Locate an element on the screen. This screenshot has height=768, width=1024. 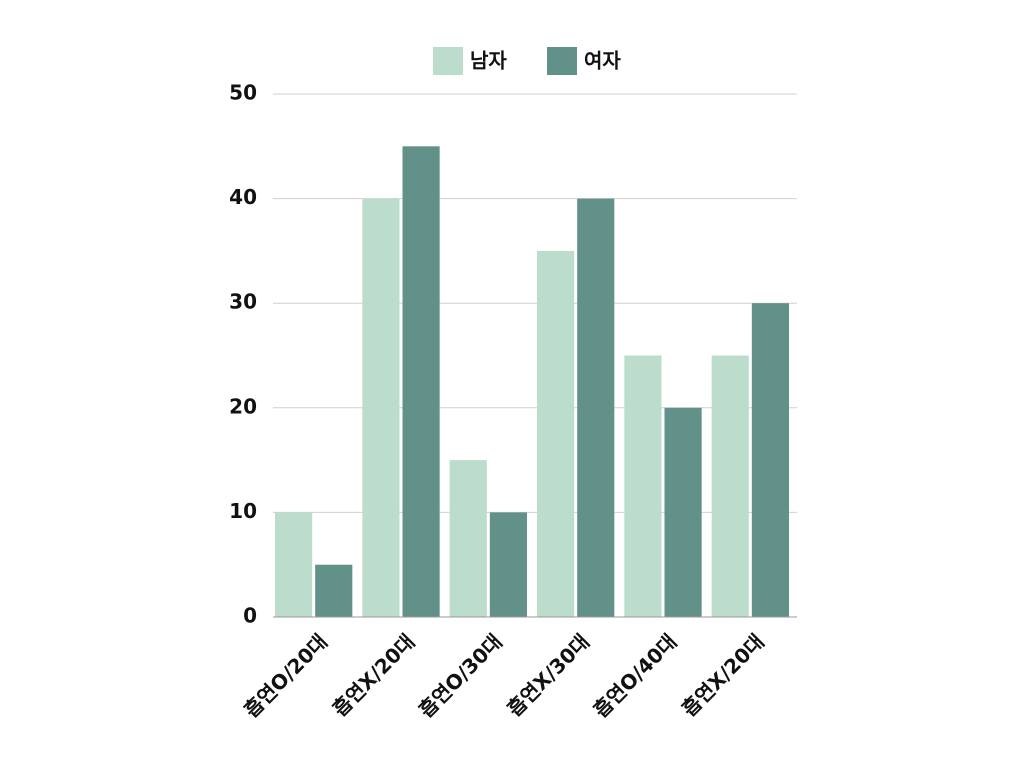
y-tick-label: 40 is located at coordinates (243, 197).